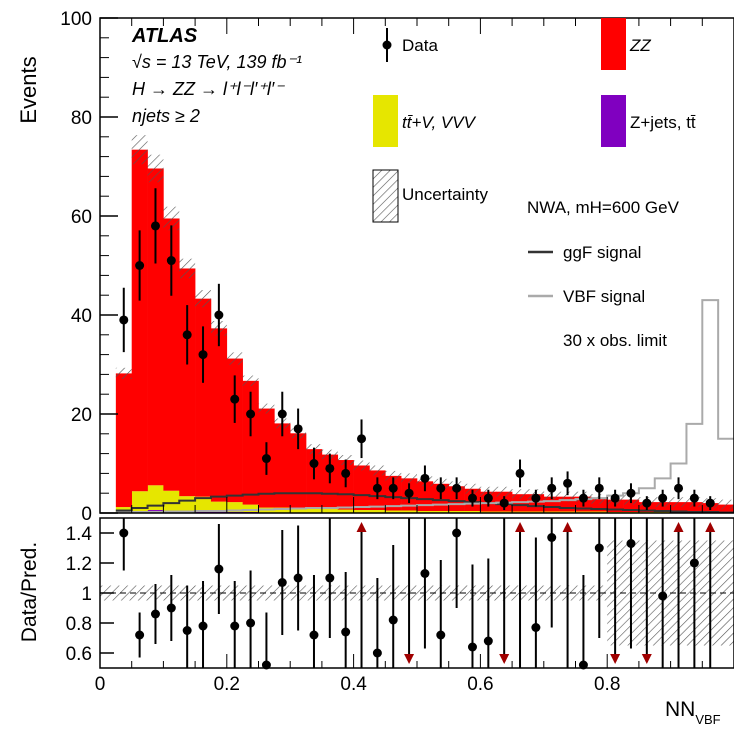 This screenshot has width=734, height=730. What do you see at coordinates (420, 45) in the screenshot?
I see `legend-label-data: Data` at bounding box center [420, 45].